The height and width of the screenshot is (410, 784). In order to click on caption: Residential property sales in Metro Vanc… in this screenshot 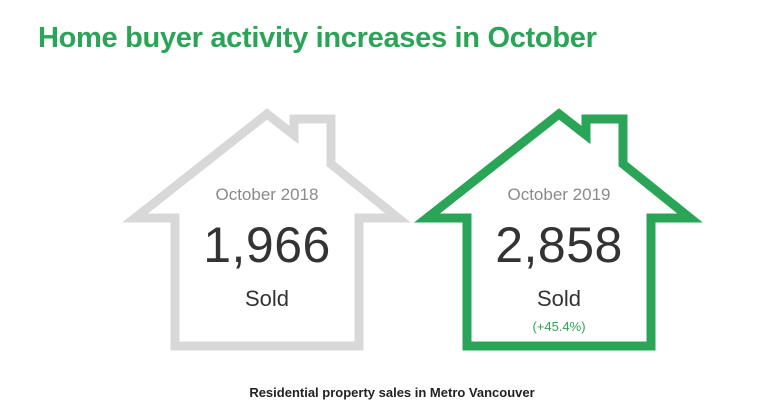, I will do `click(392, 392)`.